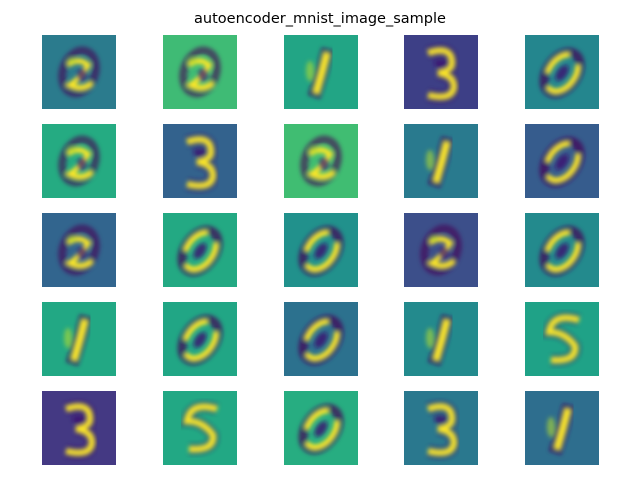 The width and height of the screenshot is (640, 480). What do you see at coordinates (79, 161) in the screenshot?
I see `image-tile-r1-c0` at bounding box center [79, 161].